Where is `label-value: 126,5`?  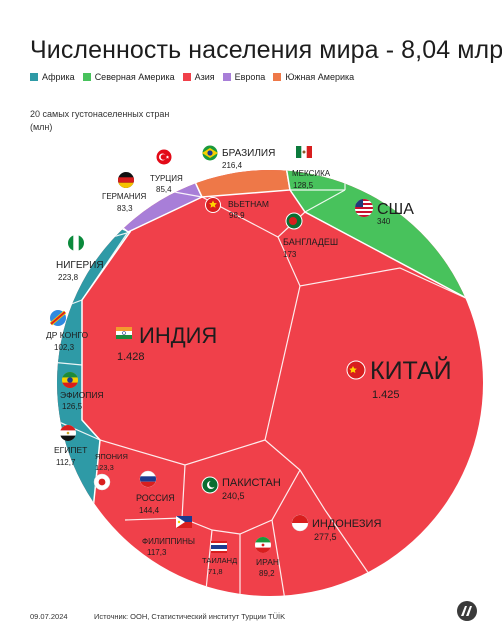
label-value: 126,5 is located at coordinates (72, 406).